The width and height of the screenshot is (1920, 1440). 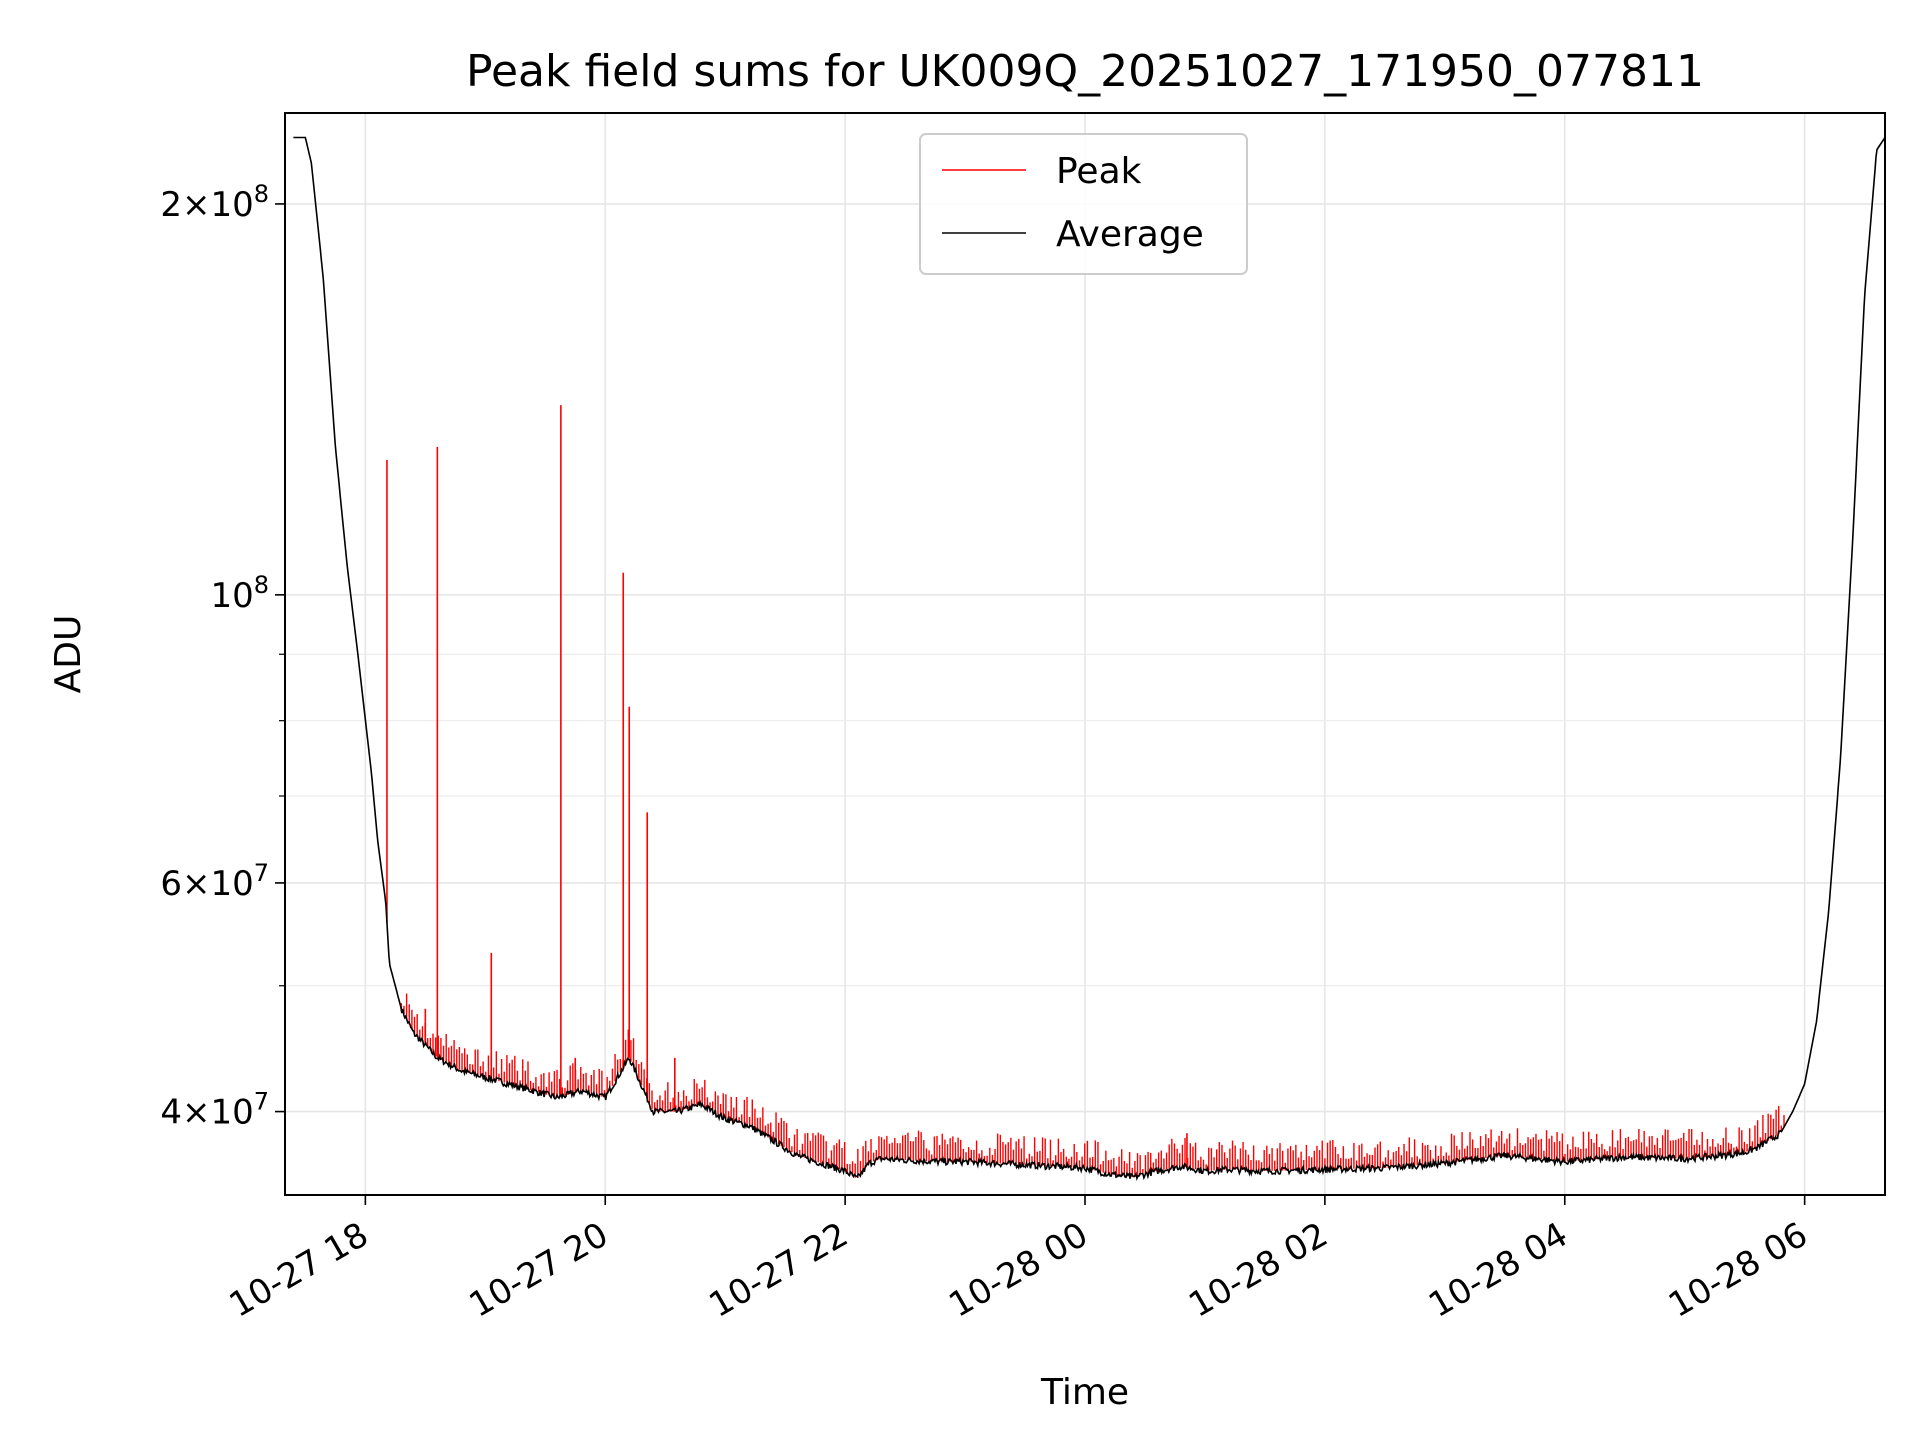 I want to click on x-tick-label: 10-28 02, so click(x=1258, y=1270).